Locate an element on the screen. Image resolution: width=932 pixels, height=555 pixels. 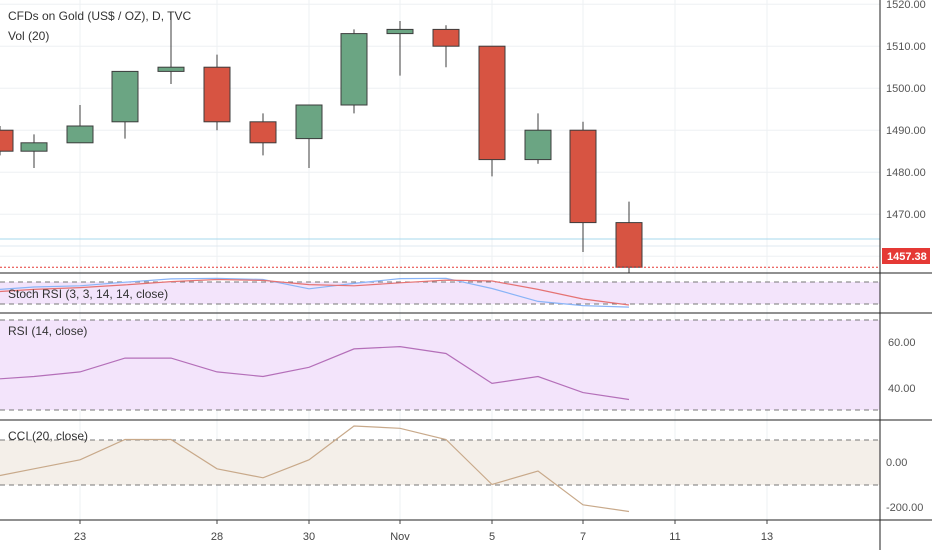
cci-tick-label: -200.00 is located at coordinates (904, 508).